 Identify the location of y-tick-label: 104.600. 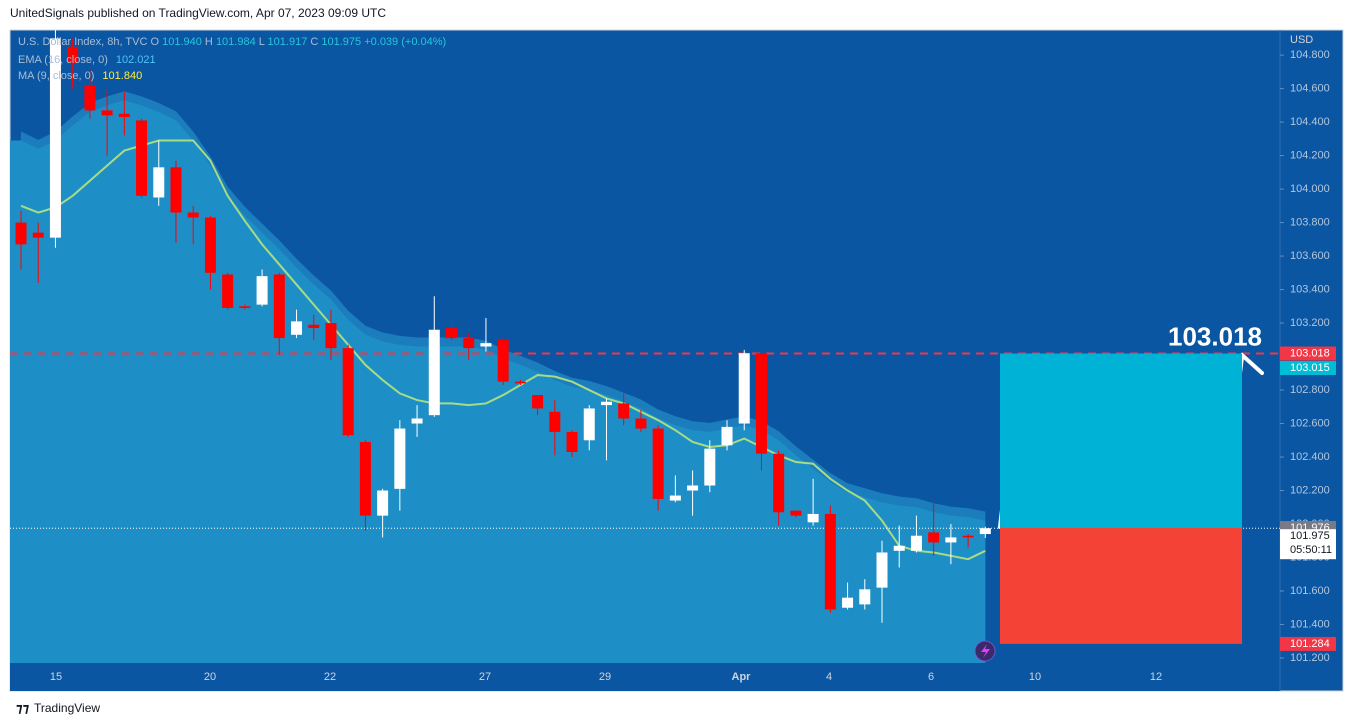
(1310, 89).